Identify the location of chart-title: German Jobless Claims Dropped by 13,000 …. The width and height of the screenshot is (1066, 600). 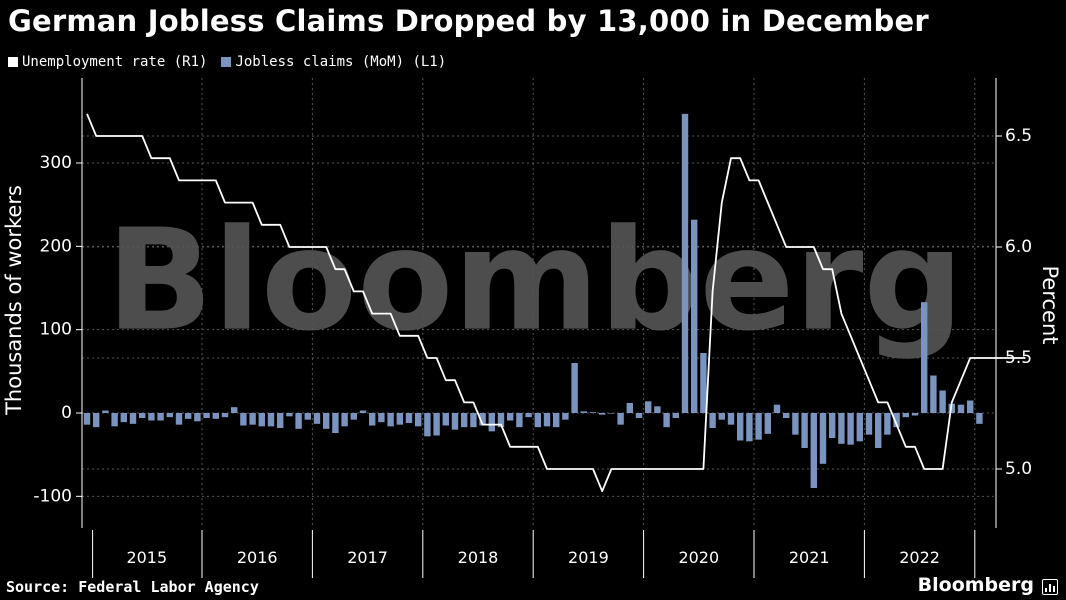
(468, 21).